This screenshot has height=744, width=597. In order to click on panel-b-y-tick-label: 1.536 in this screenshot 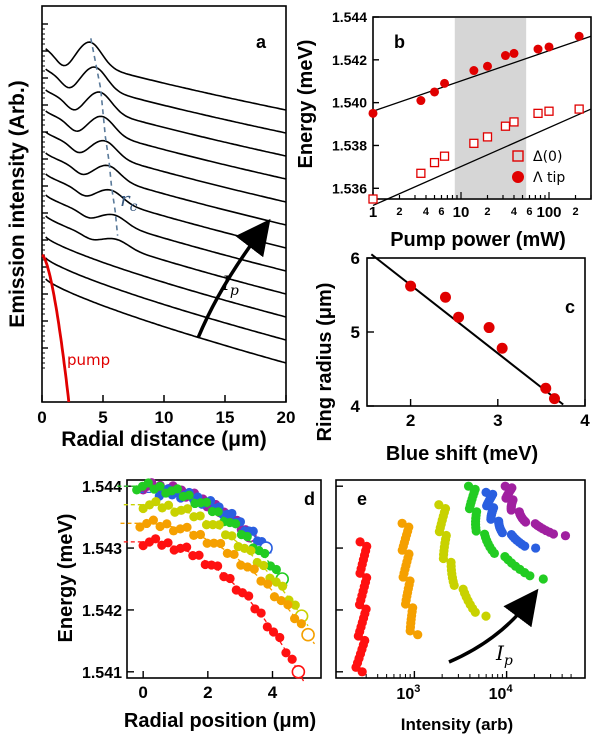, I will do `click(349, 188)`.